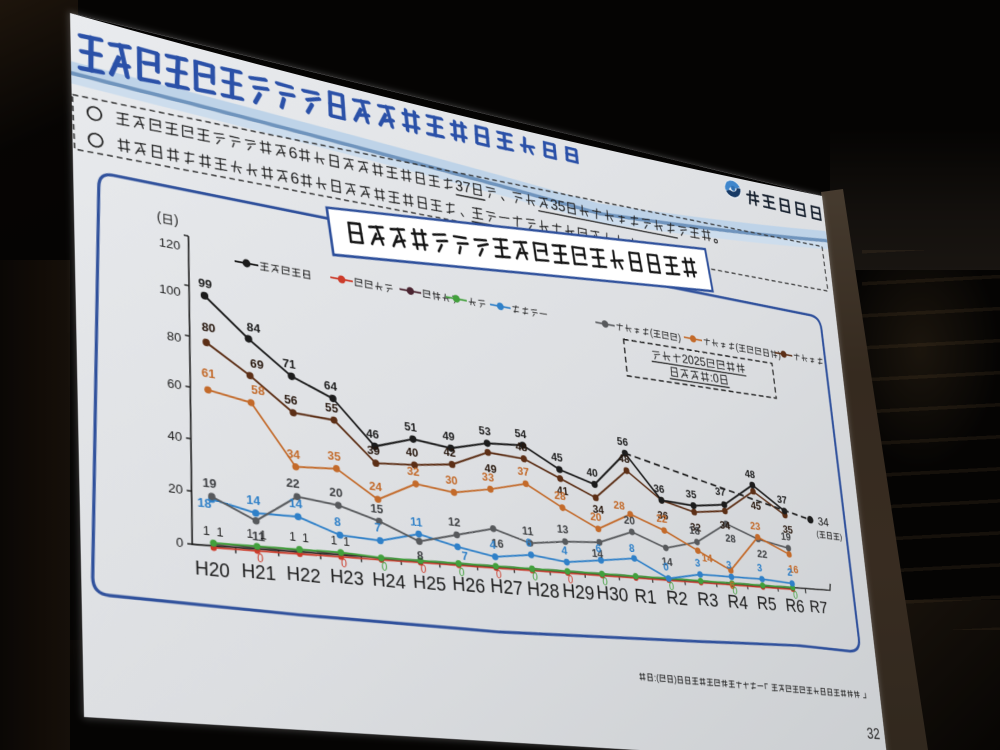 The height and width of the screenshot is (750, 1000). Describe the element at coordinates (449, 452) in the screenshot. I see `svg-text: 42` at that location.